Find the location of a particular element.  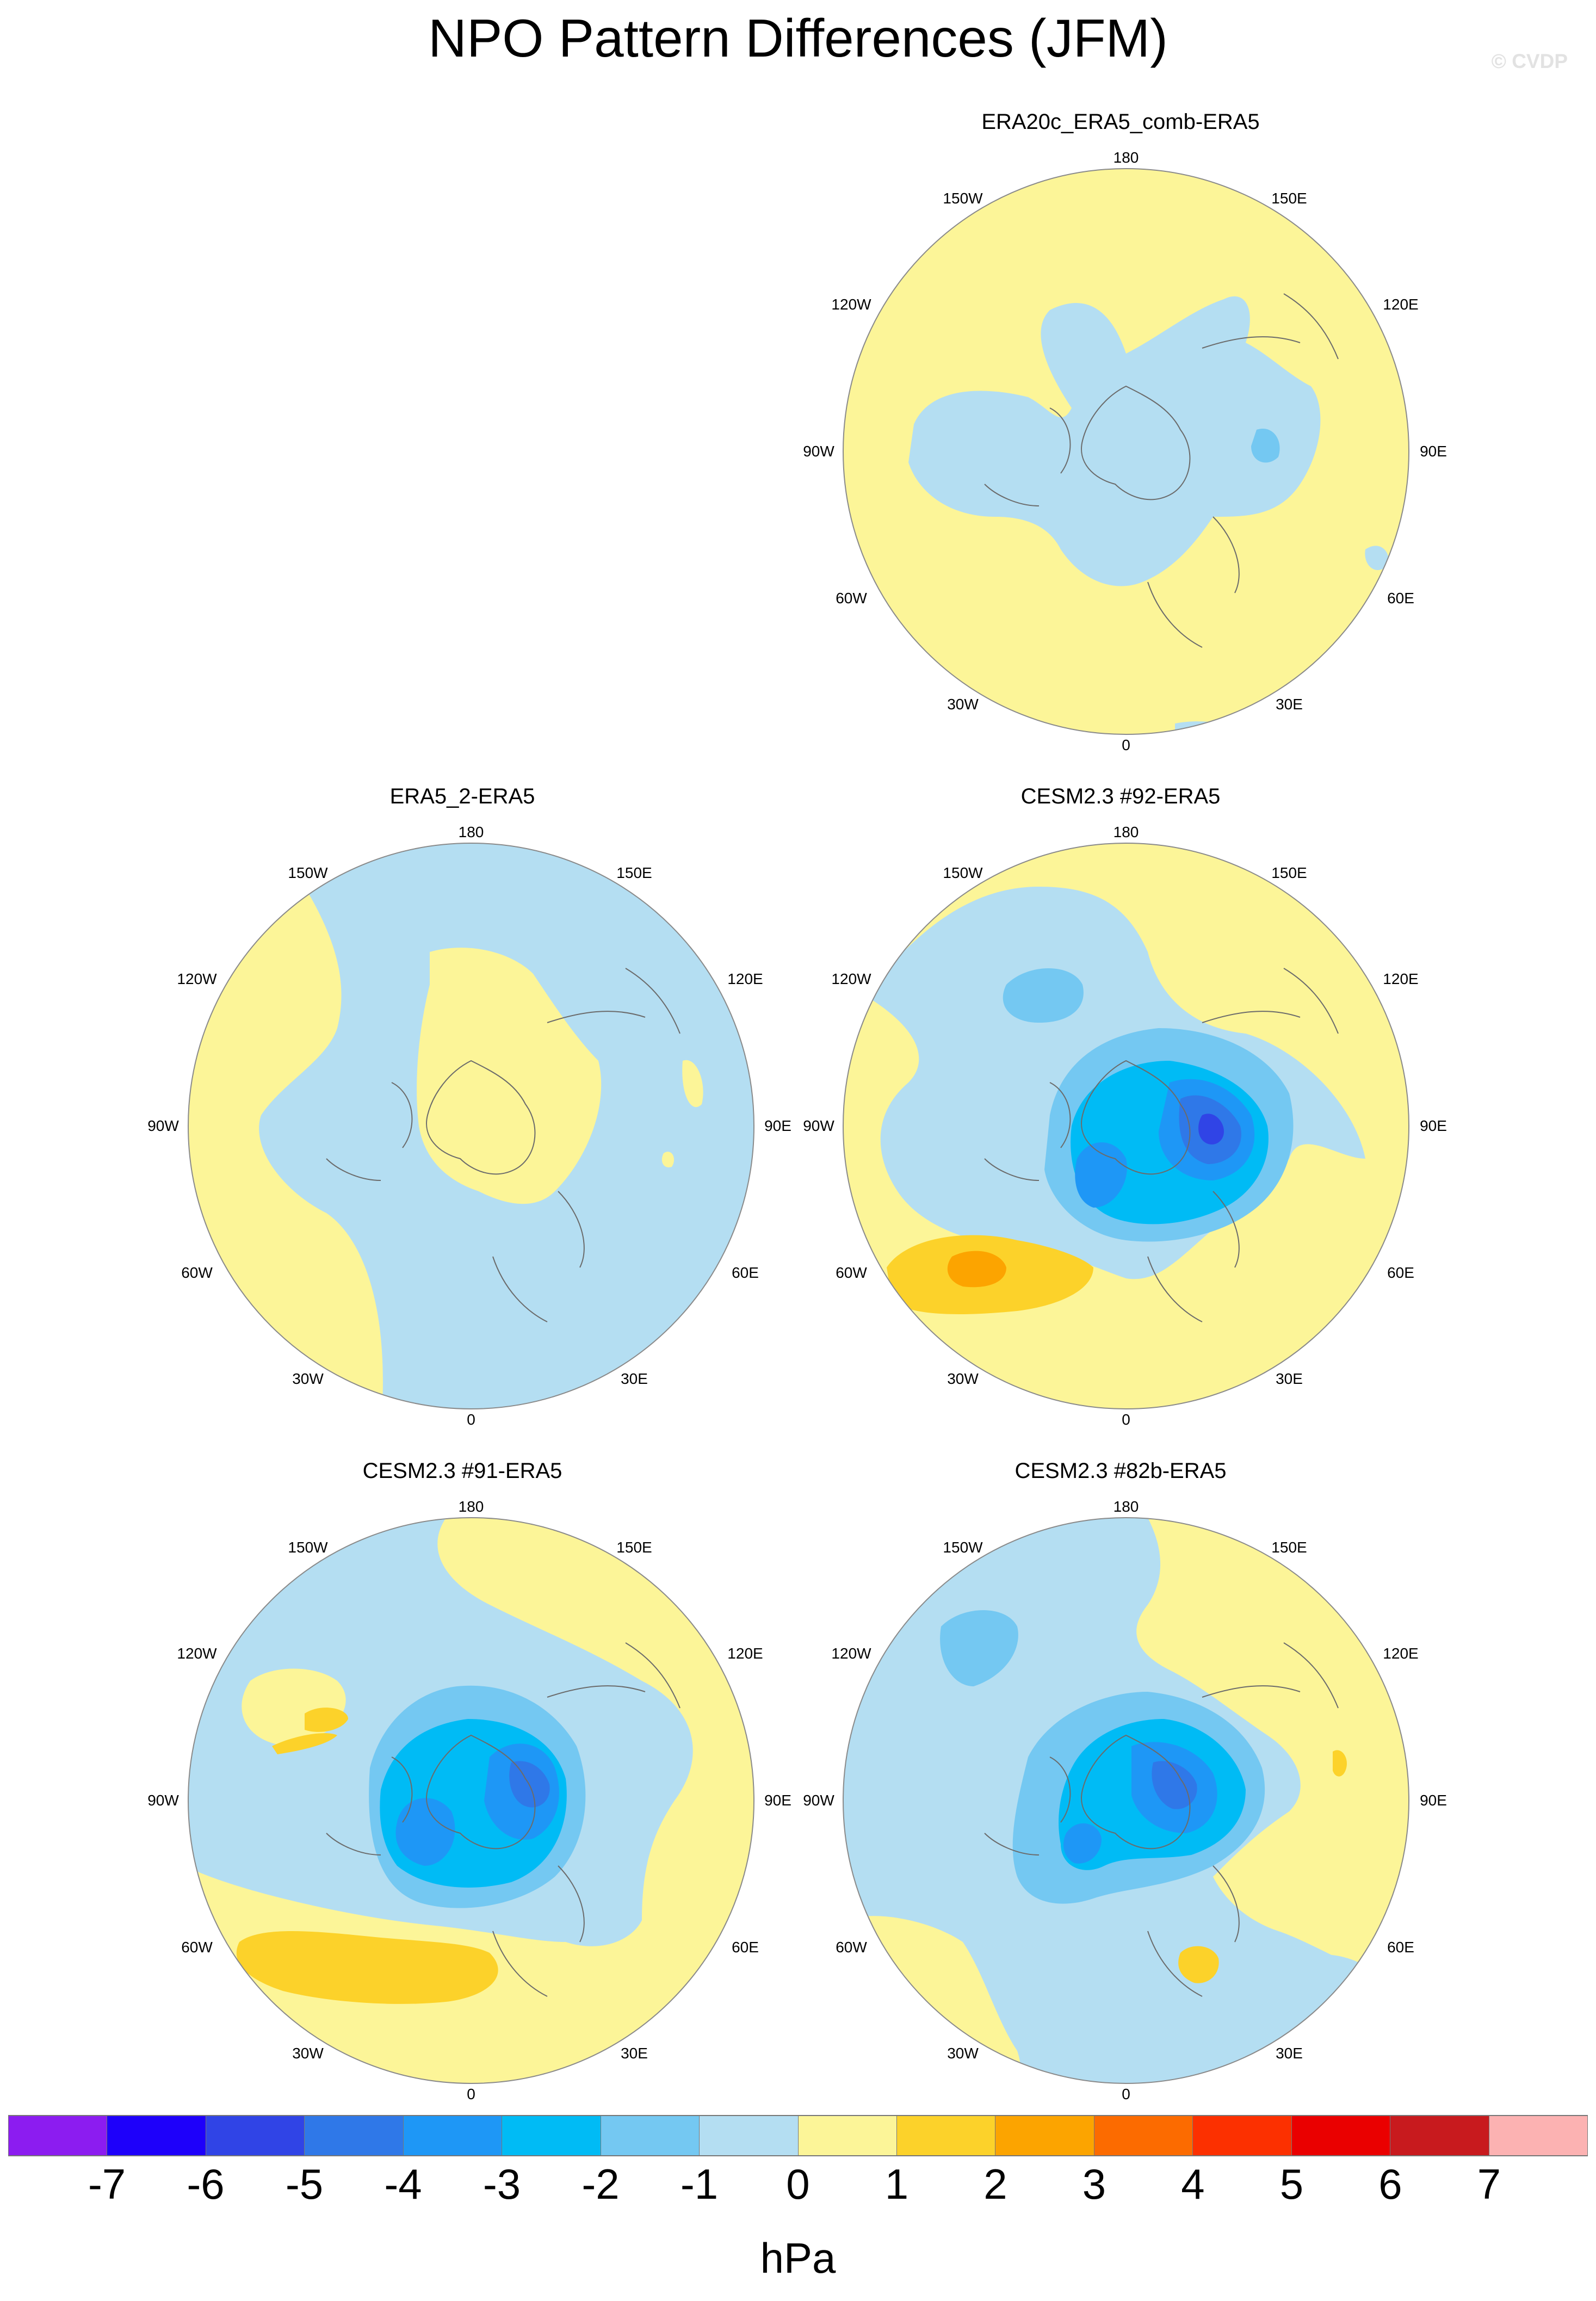

colorbar-tick-label: 4 is located at coordinates (1193, 2184).